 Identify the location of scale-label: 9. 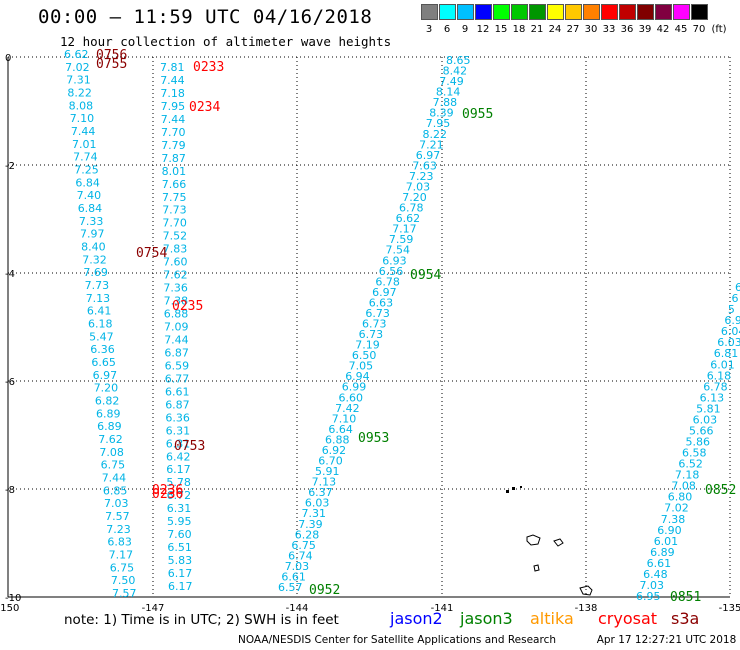
(465, 29).